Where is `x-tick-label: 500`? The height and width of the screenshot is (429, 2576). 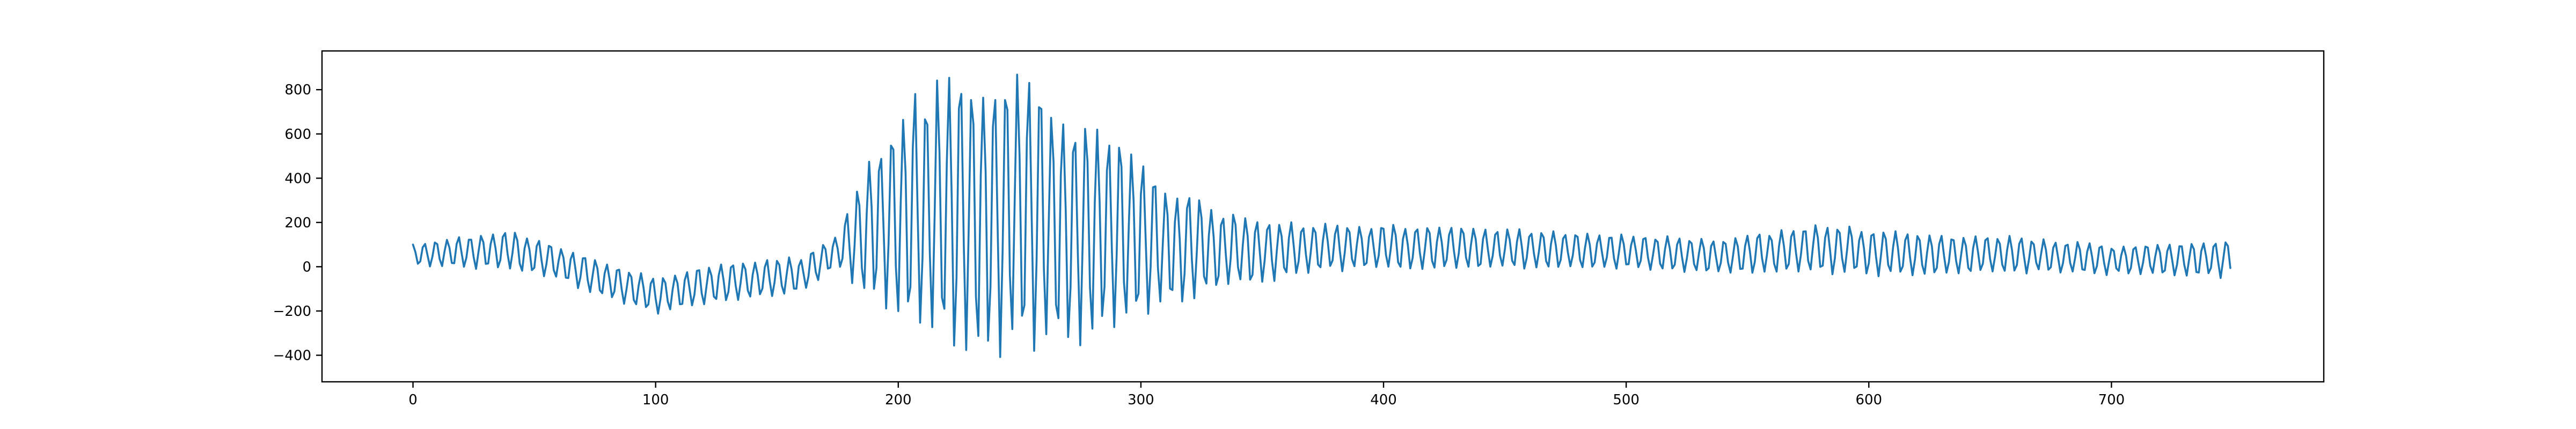 x-tick-label: 500 is located at coordinates (1626, 400).